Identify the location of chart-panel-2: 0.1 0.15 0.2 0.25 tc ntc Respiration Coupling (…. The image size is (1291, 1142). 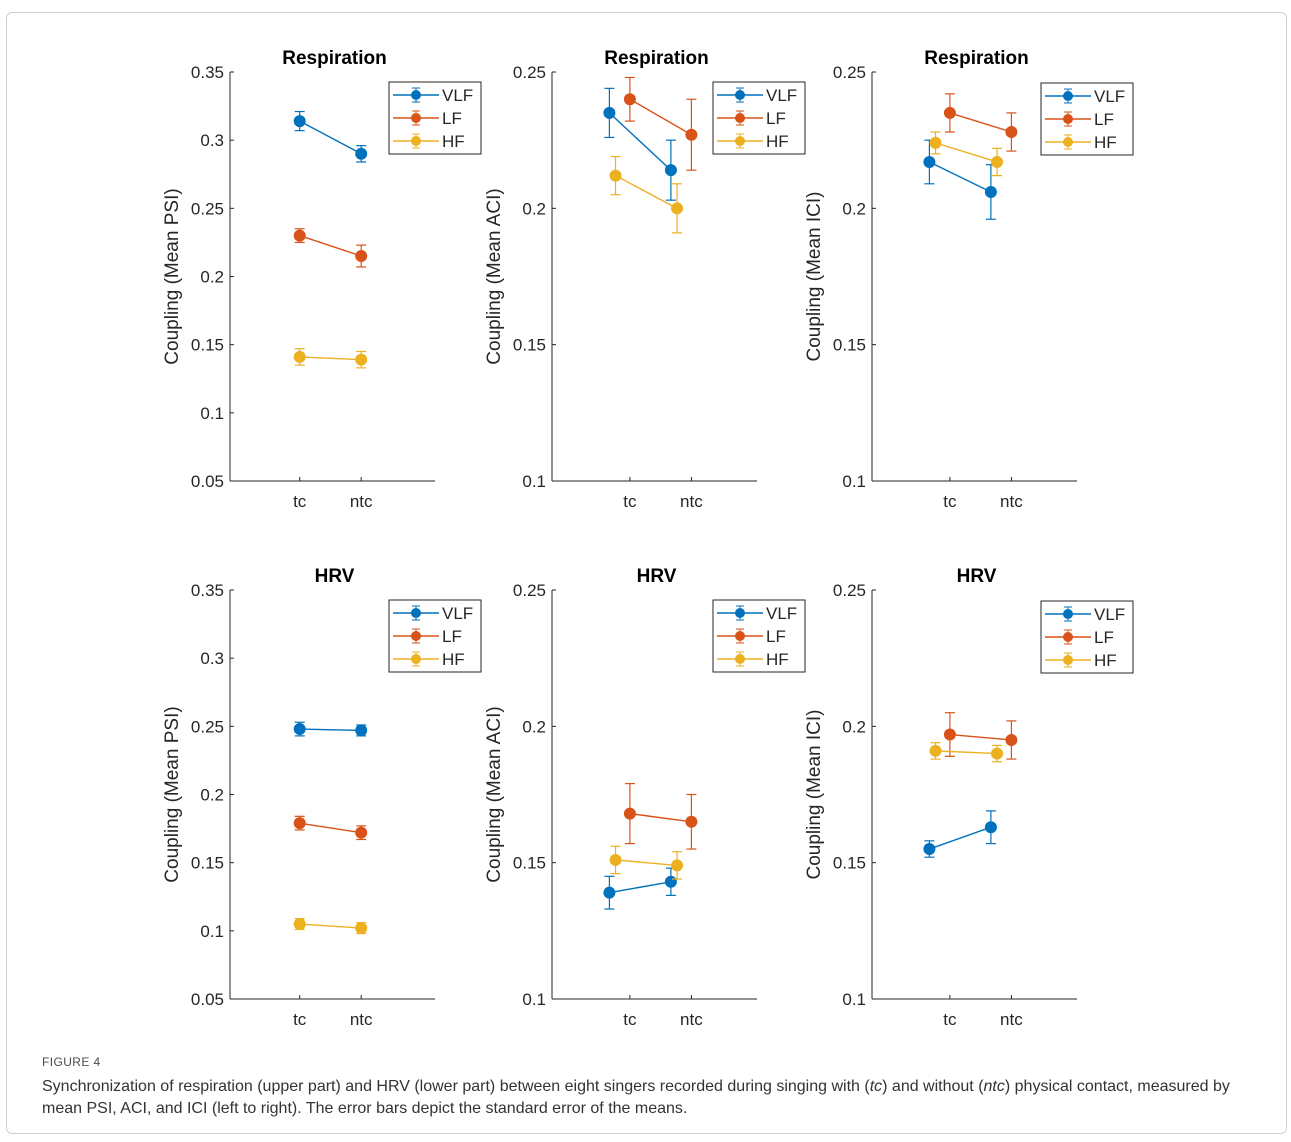
(645, 279).